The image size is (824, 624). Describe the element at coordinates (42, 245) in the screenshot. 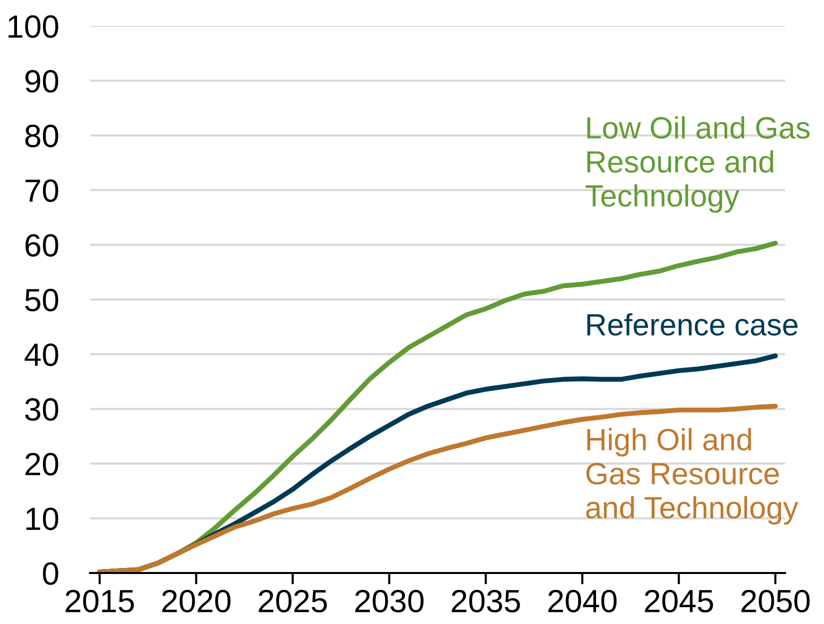

I see `y-tick-label: 60` at that location.